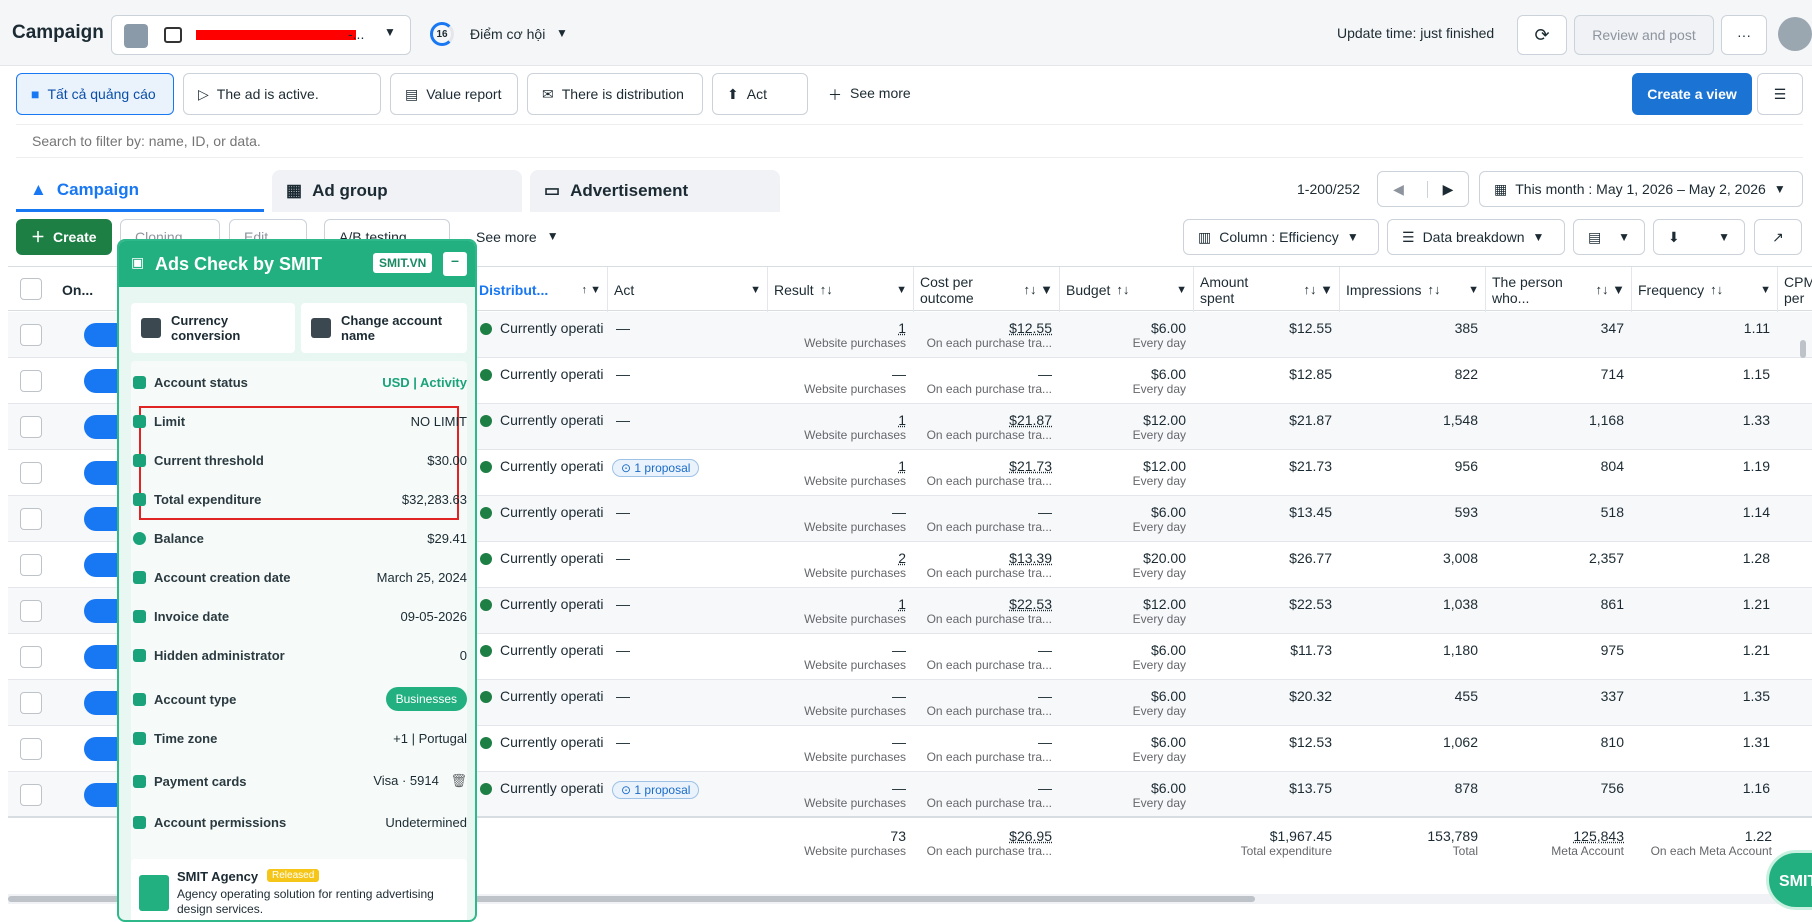 The height and width of the screenshot is (922, 1812). What do you see at coordinates (1744, 35) in the screenshot?
I see `more-options-button: ···` at bounding box center [1744, 35].